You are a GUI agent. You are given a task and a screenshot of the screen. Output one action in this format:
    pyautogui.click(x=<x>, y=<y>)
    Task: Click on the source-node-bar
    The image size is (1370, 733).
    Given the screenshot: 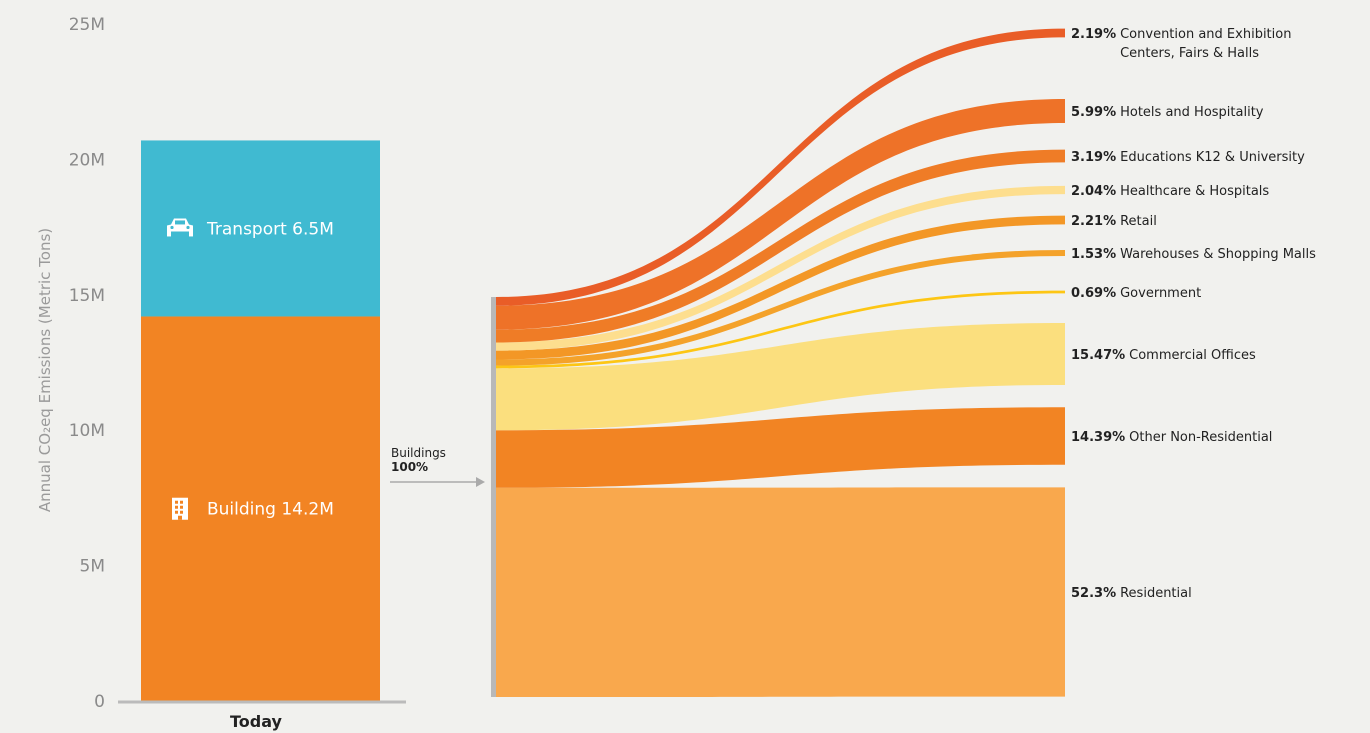 What is the action you would take?
    pyautogui.click(x=493, y=497)
    